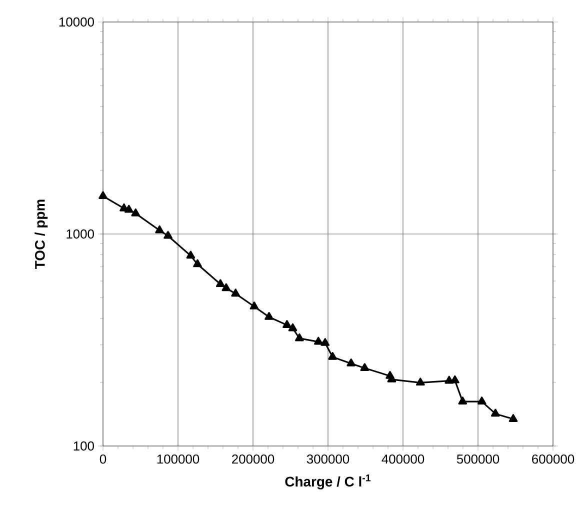 This screenshot has height=518, width=580. What do you see at coordinates (328, 459) in the screenshot?
I see `x-tick-label: 300000` at bounding box center [328, 459].